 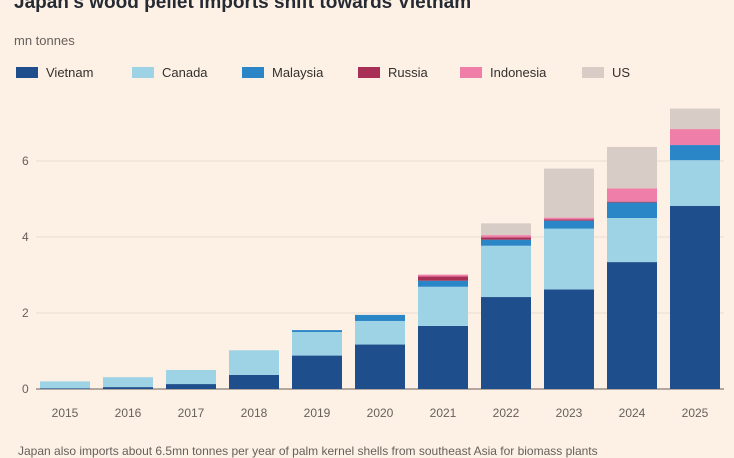 What do you see at coordinates (632, 413) in the screenshot?
I see `x-tick-label: 2024` at bounding box center [632, 413].